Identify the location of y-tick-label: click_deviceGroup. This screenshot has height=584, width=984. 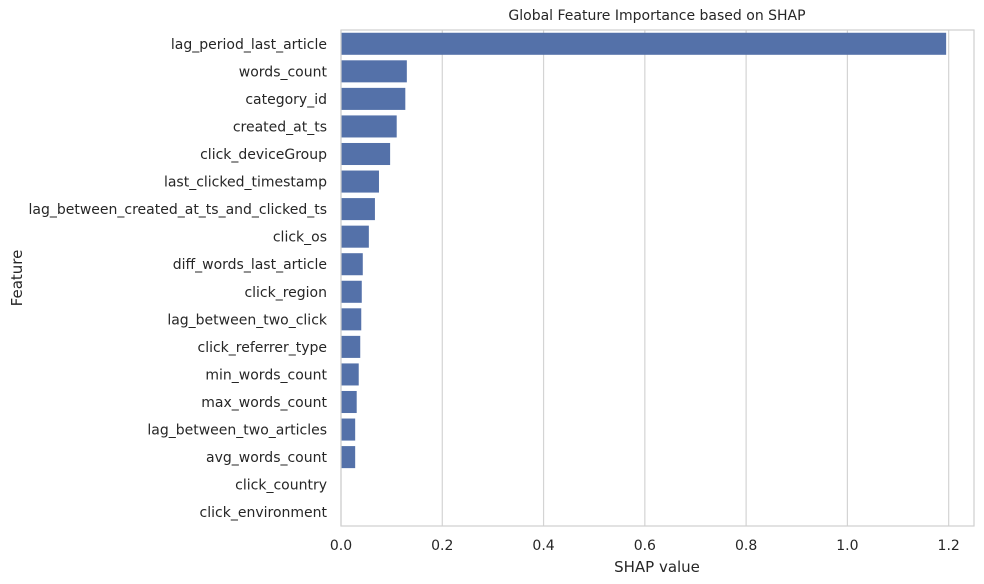
(263, 155).